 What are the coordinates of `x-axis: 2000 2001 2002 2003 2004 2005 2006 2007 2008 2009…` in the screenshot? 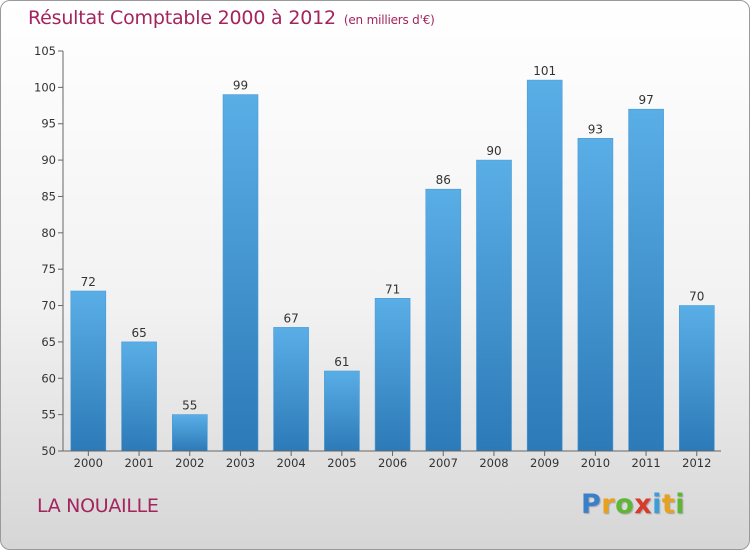 It's located at (392, 460).